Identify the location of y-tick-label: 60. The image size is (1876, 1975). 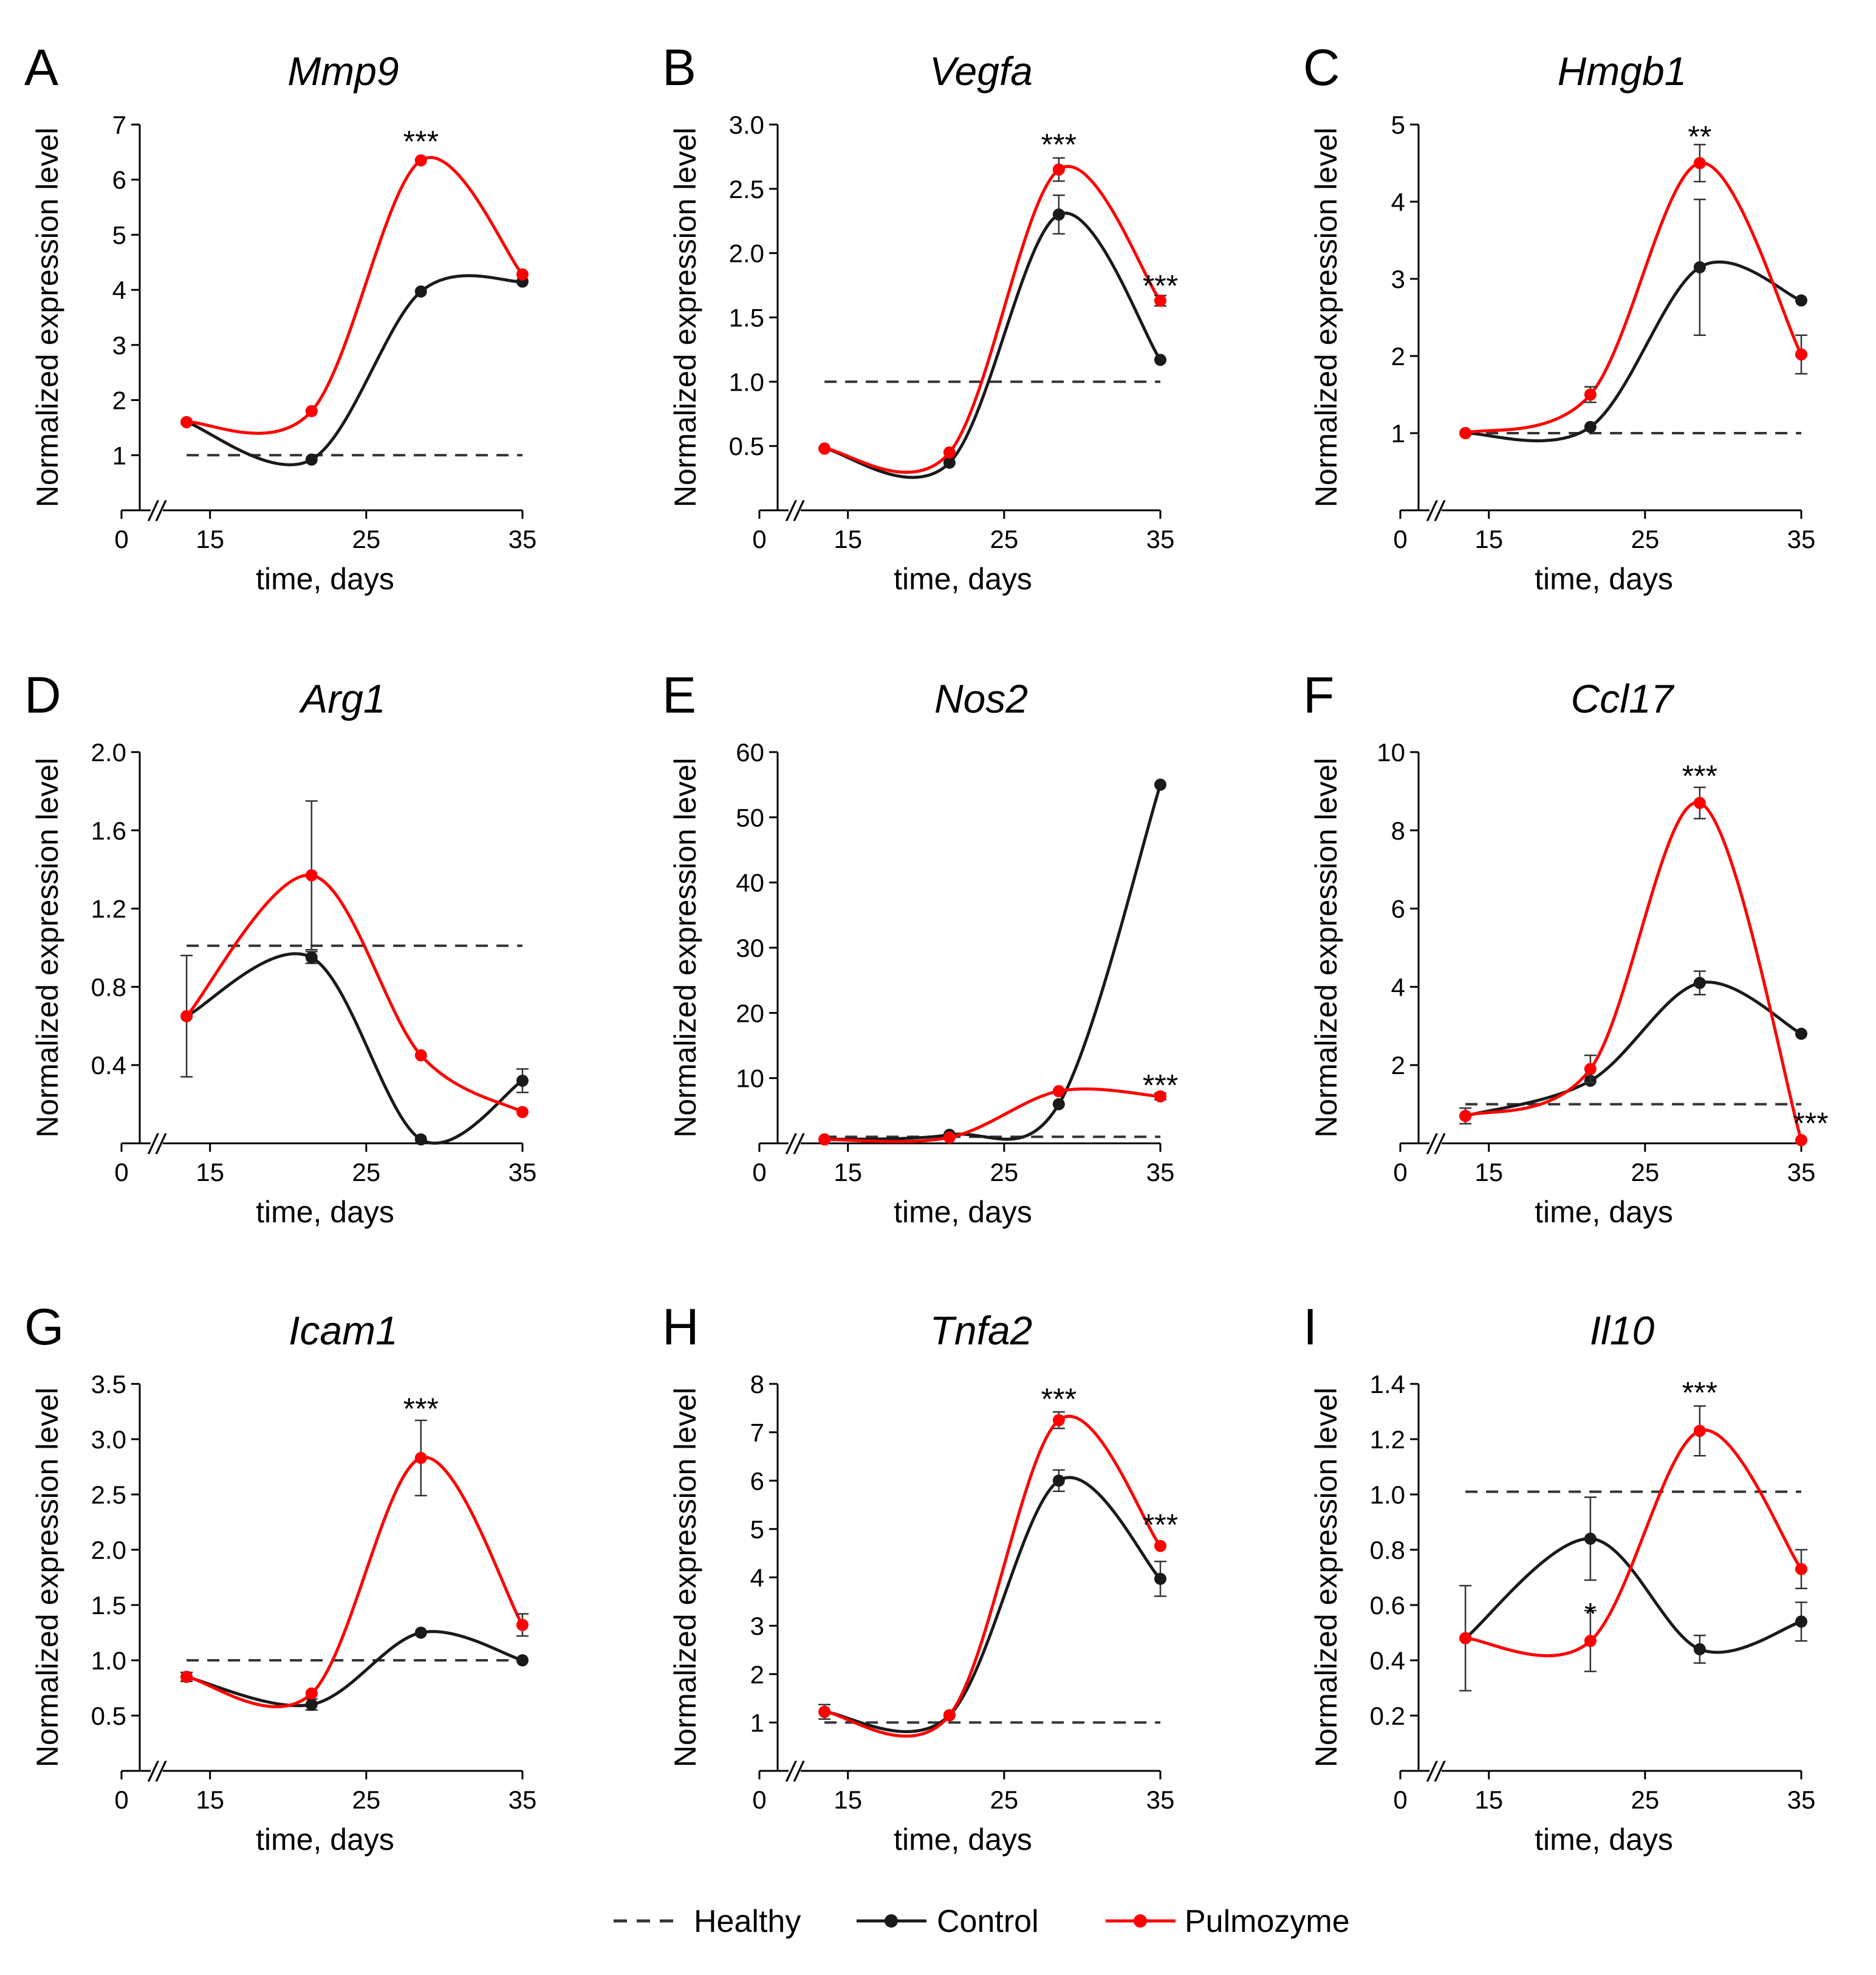
(750, 752).